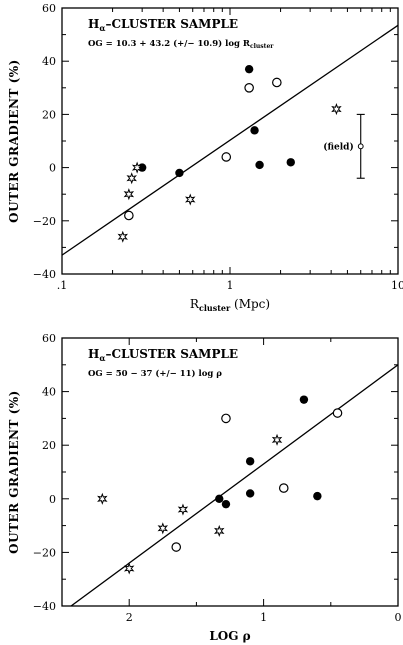 This screenshot has width=403, height=645. What do you see at coordinates (195, 304) in the screenshot?
I see `xlabel-main: R` at bounding box center [195, 304].